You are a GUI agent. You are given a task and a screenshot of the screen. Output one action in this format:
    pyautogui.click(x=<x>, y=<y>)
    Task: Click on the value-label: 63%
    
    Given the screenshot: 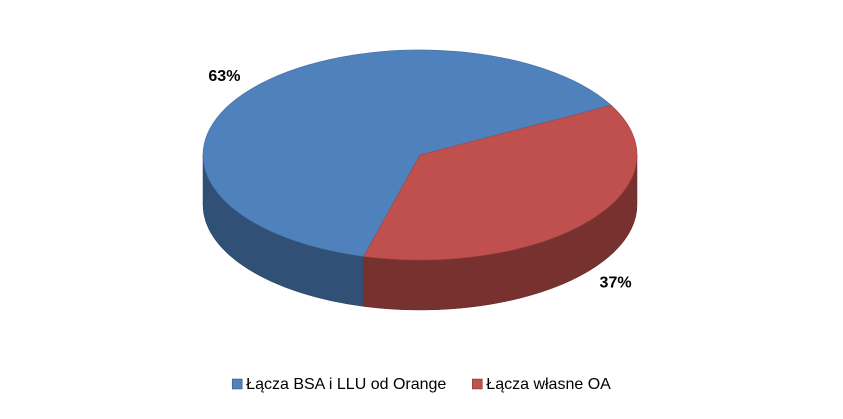 What is the action you would take?
    pyautogui.click(x=224, y=76)
    